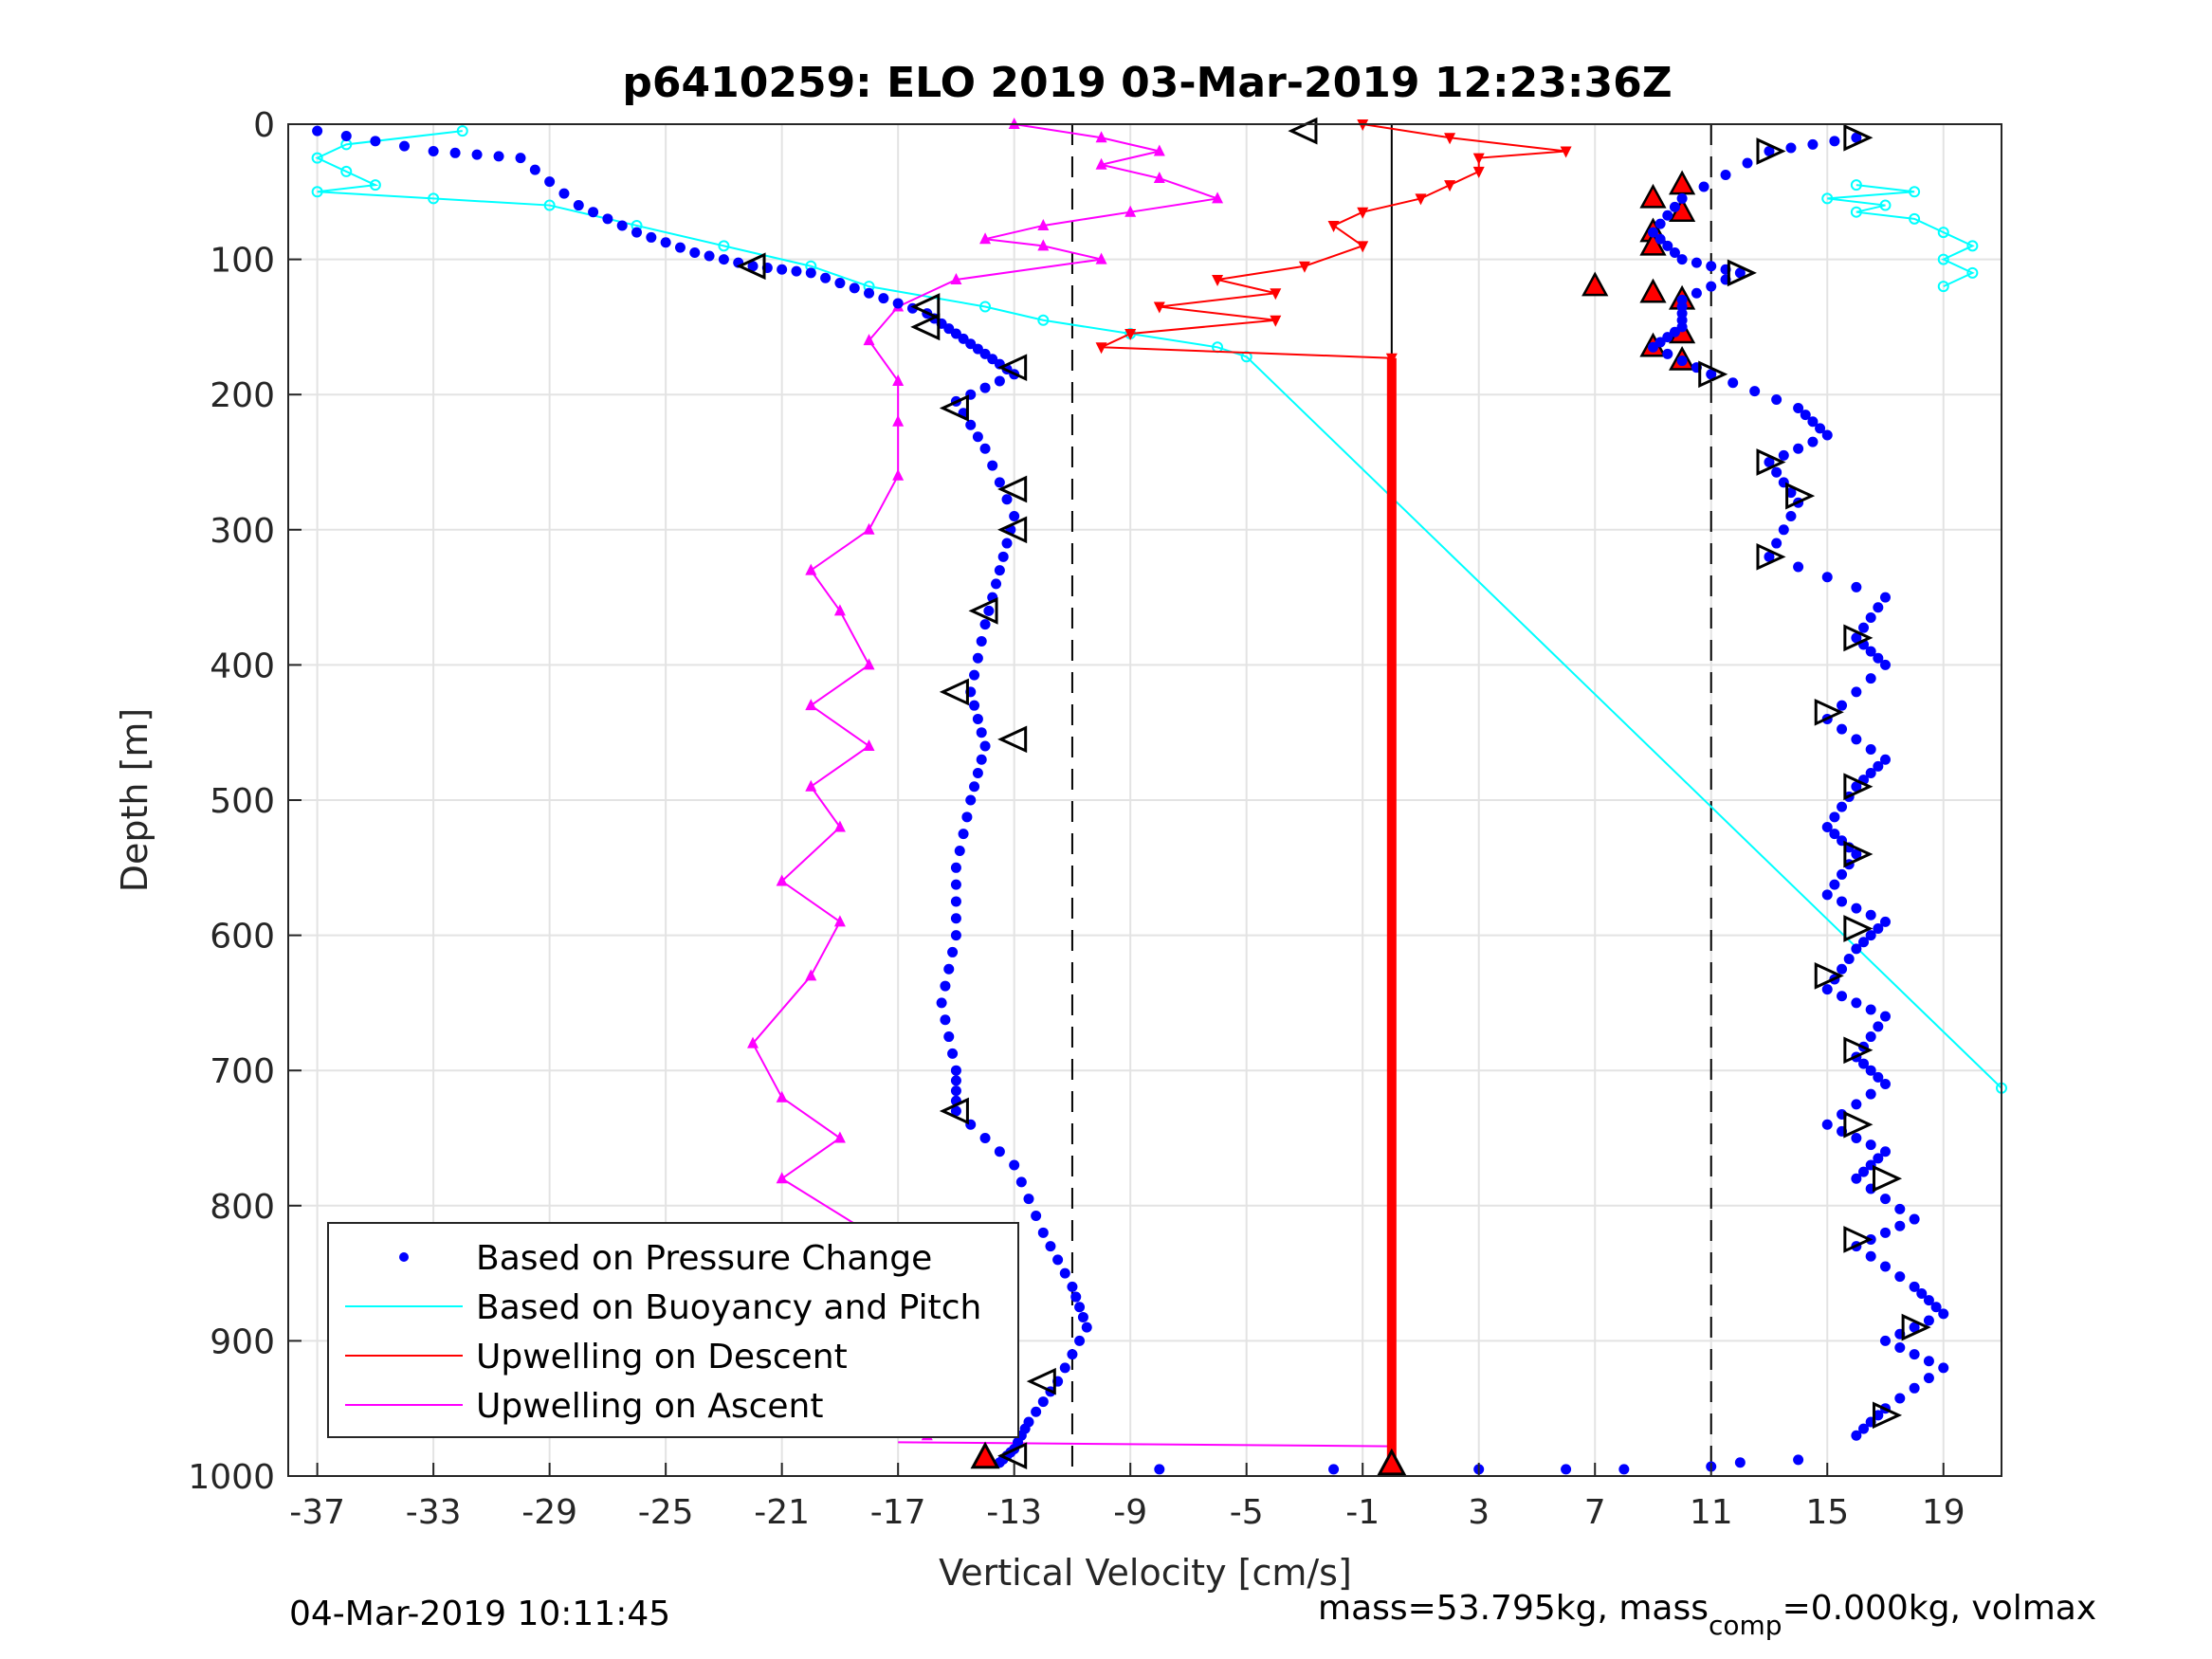 This screenshot has width=2212, height=1659. I want to click on footer-mass-pre: mass=53.795kg, mass, so click(1513, 1608).